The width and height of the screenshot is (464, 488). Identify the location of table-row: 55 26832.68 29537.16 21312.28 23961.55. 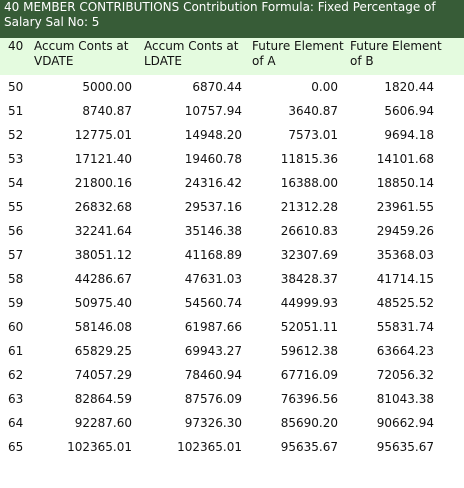
(218, 207).